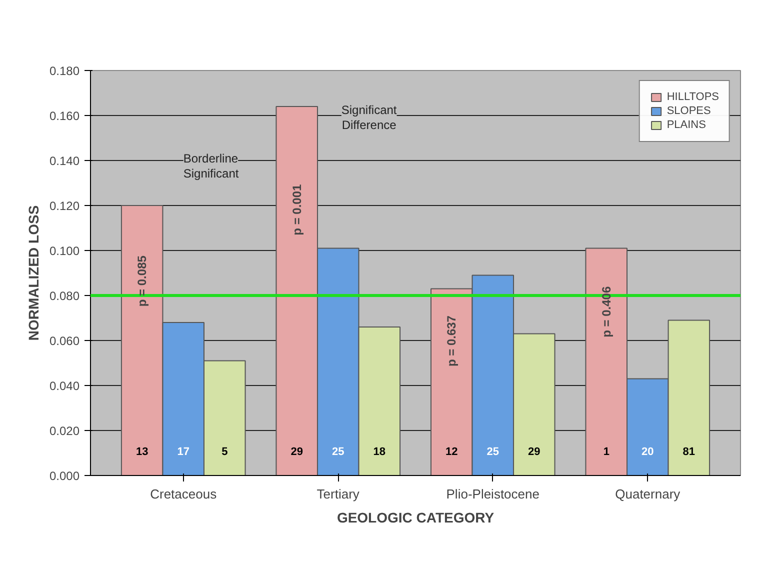  I want to click on annotation: p = 0.085, so click(142, 281).